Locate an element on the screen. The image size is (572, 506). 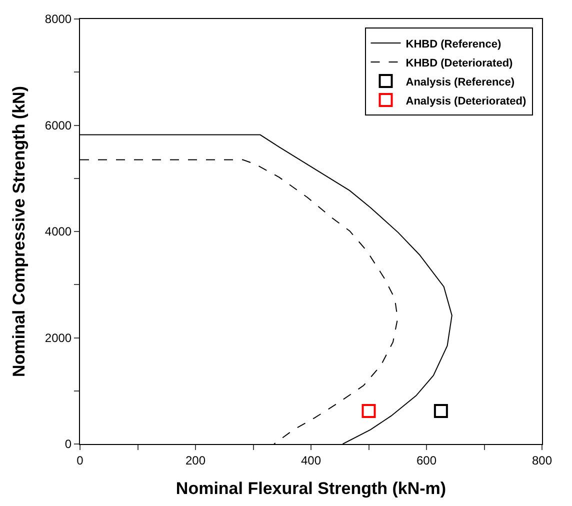
x-tick-label: 200 is located at coordinates (195, 460).